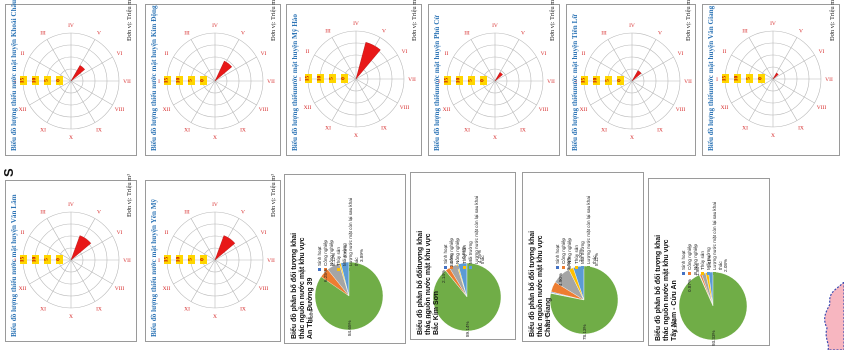 The image size is (844, 350). I want to click on deficit-sector, so click(78, 73).